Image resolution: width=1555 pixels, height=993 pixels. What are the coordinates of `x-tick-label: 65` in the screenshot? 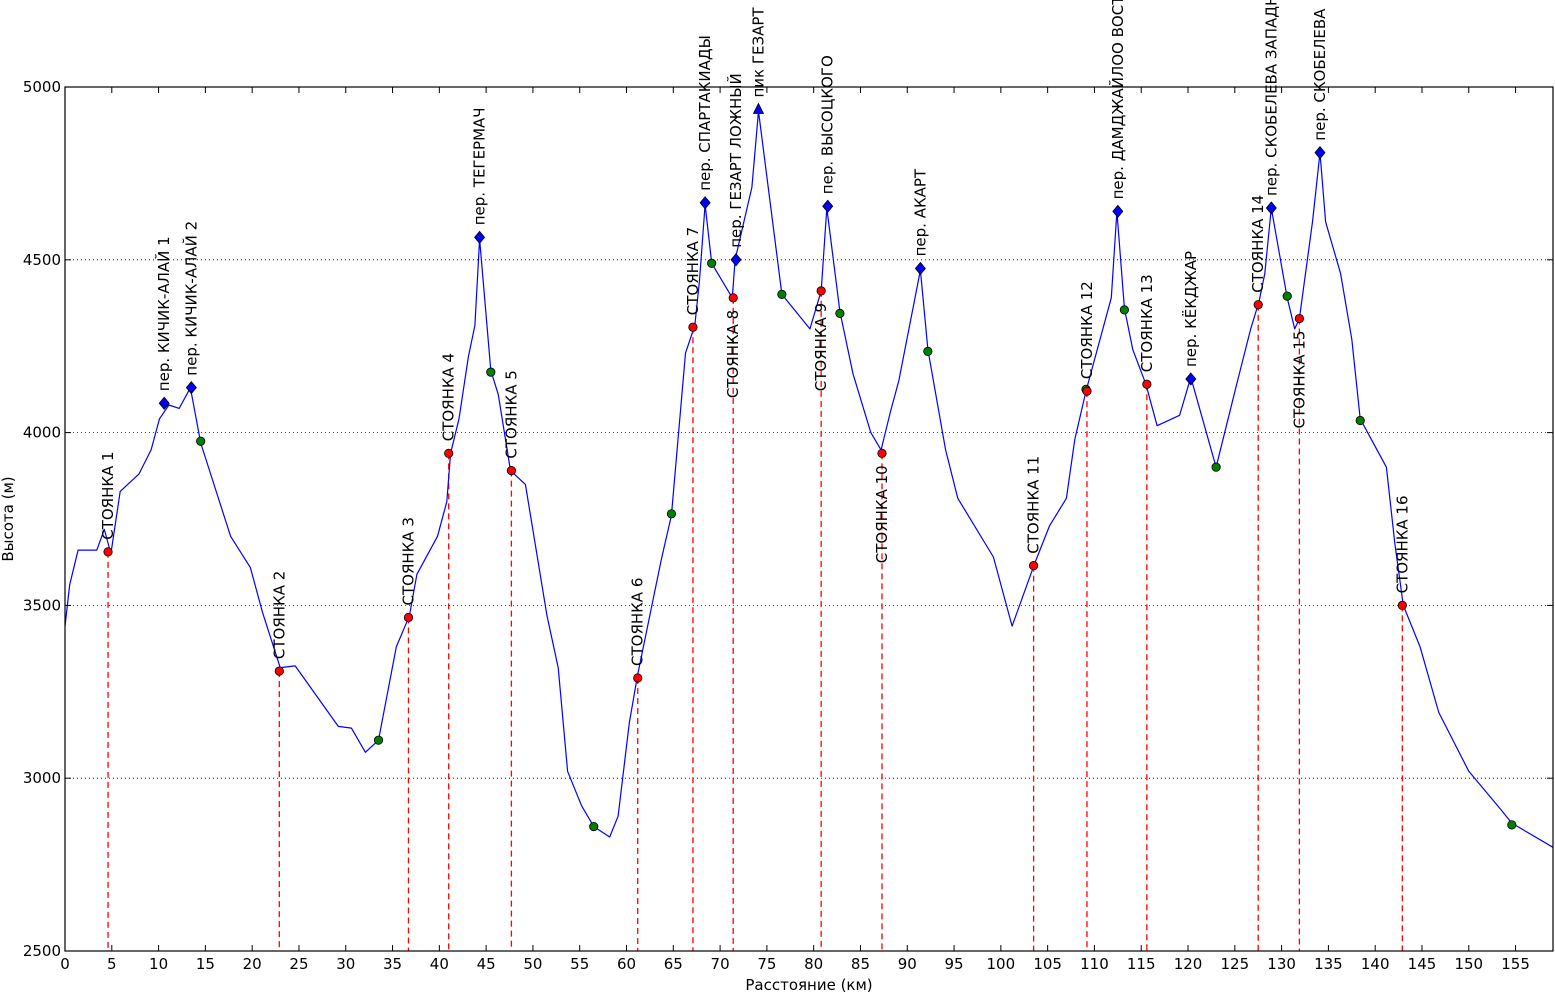 It's located at (673, 964).